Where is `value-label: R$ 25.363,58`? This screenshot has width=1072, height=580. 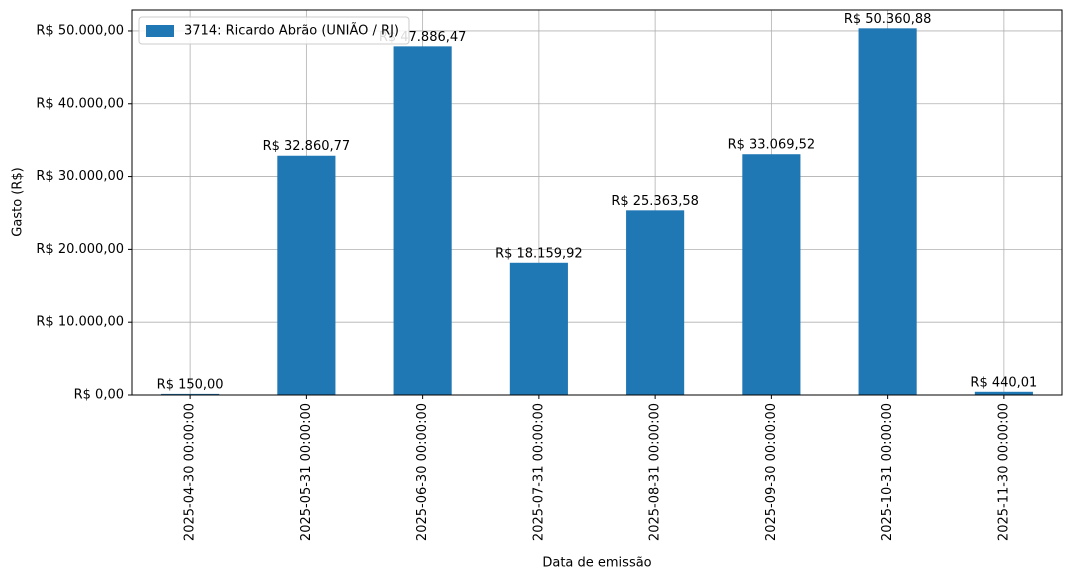
value-label: R$ 25.363,58 is located at coordinates (655, 201).